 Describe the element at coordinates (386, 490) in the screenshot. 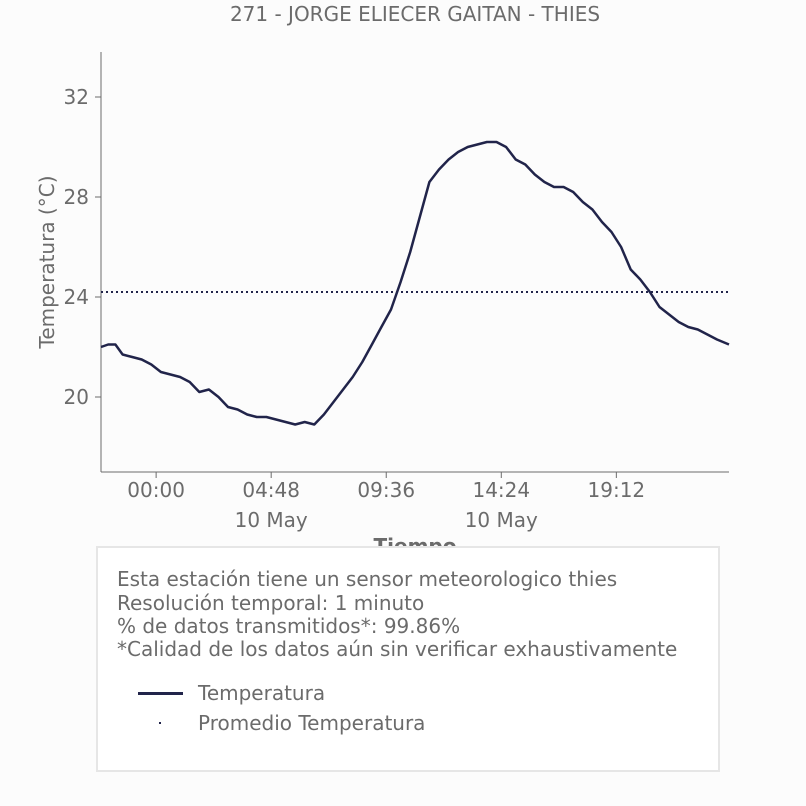

I see `x-tick-label: 09:36` at that location.